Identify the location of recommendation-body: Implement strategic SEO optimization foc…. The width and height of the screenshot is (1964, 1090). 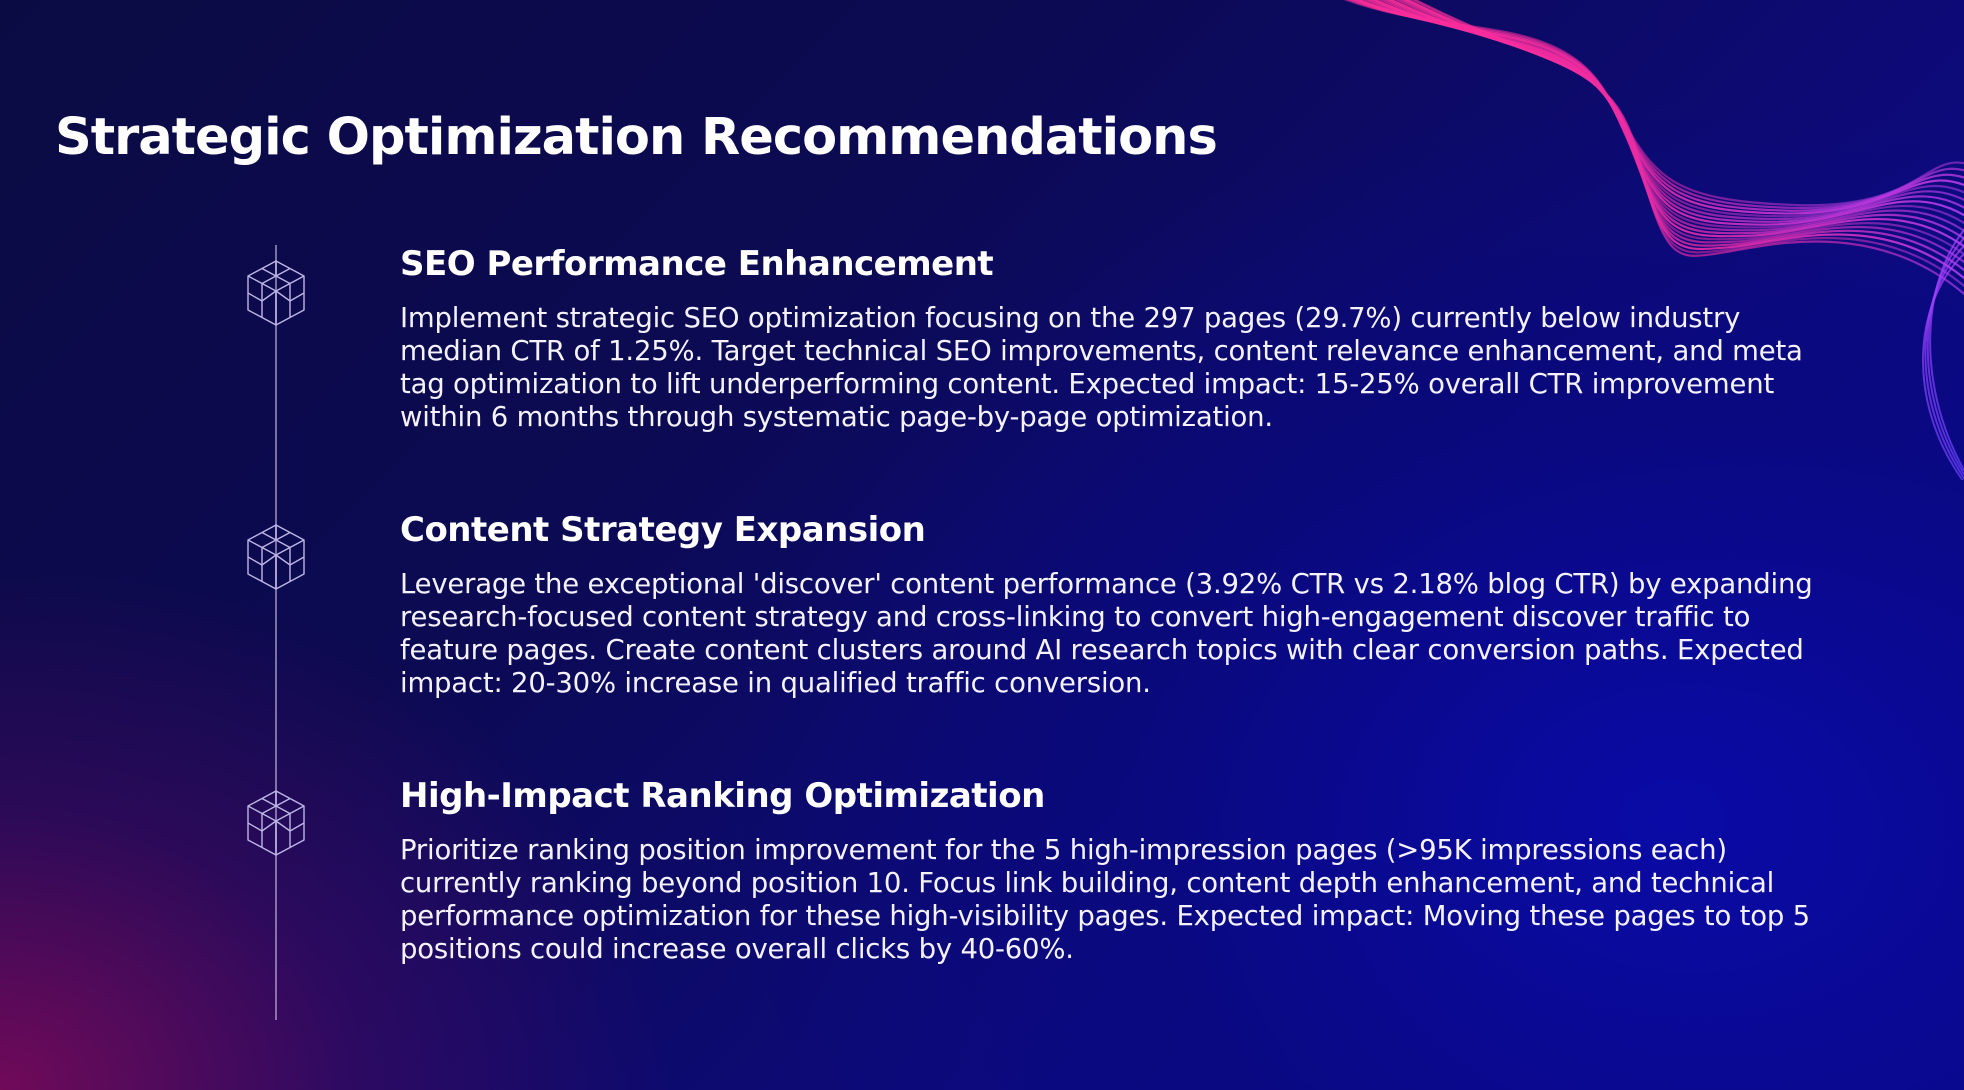
(1101, 367).